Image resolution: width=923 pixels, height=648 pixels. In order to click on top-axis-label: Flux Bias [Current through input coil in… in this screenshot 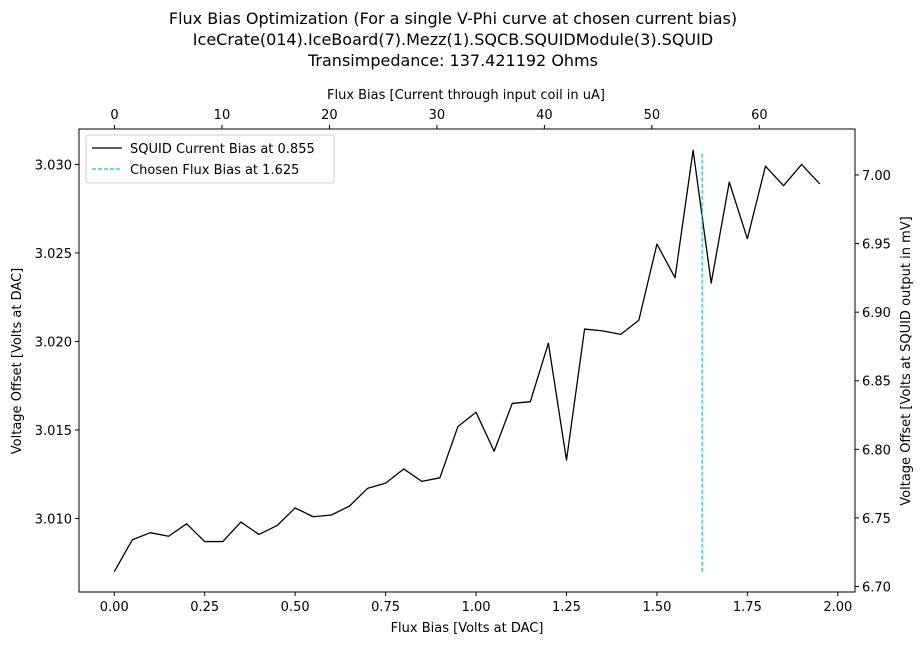, I will do `click(466, 95)`.